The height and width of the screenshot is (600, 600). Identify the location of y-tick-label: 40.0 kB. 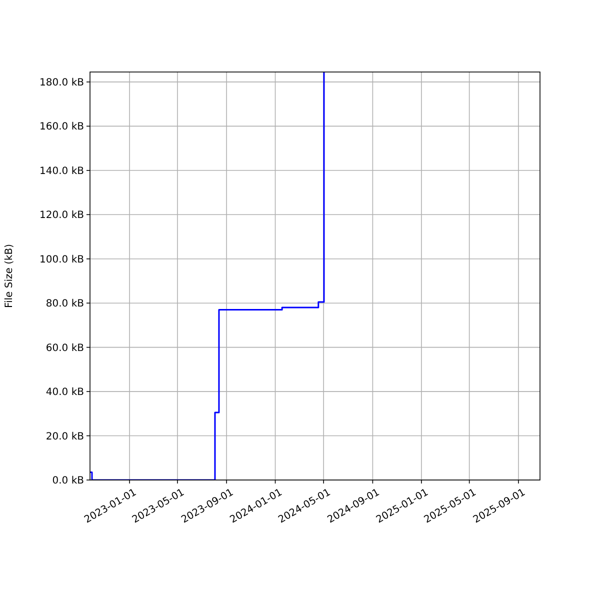
(65, 392).